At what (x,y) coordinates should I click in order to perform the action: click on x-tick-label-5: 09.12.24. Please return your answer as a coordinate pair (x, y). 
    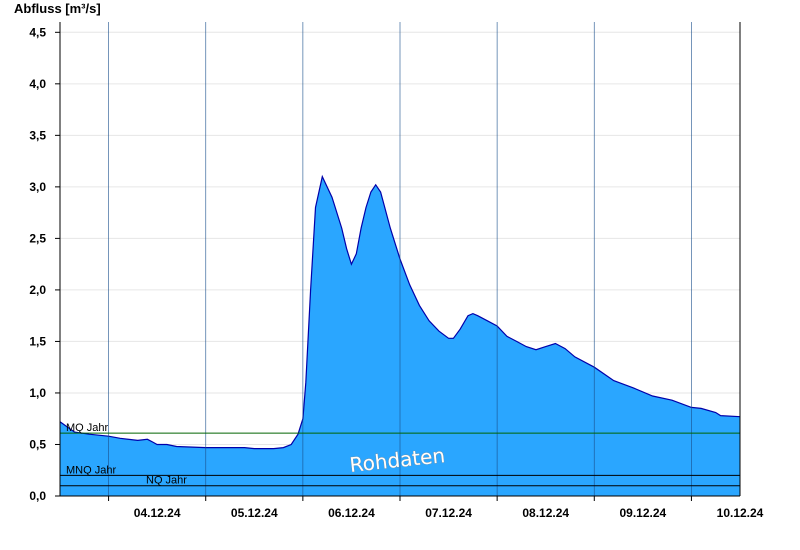
    Looking at the image, I should click on (642, 513).